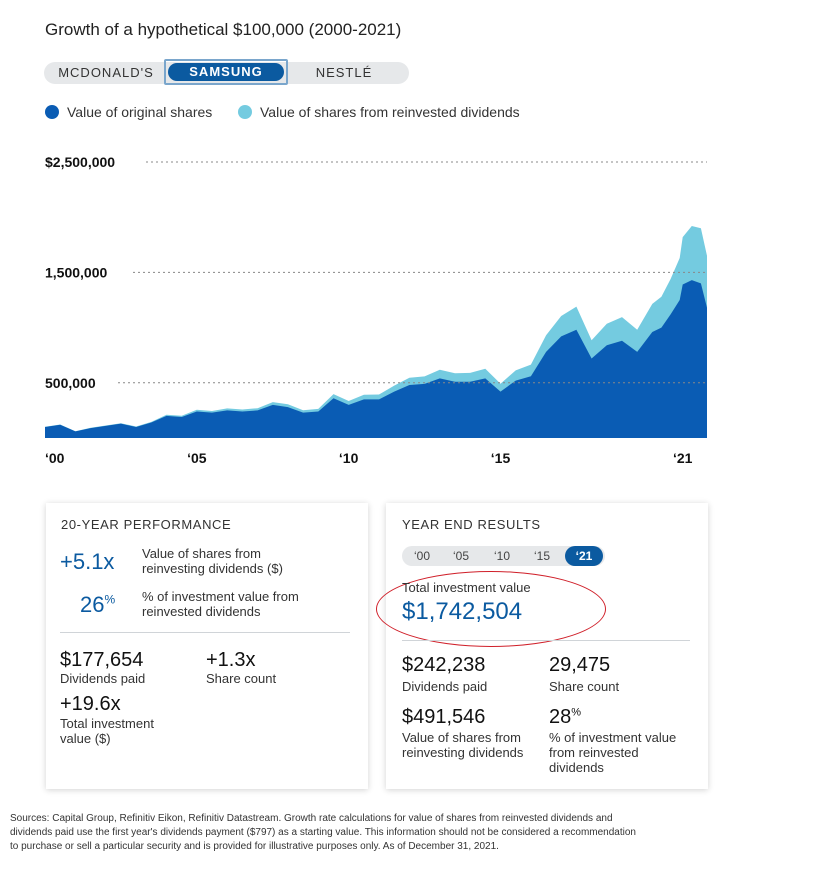  Describe the element at coordinates (55, 458) in the screenshot. I see `x-tick-label: ‘00` at that location.